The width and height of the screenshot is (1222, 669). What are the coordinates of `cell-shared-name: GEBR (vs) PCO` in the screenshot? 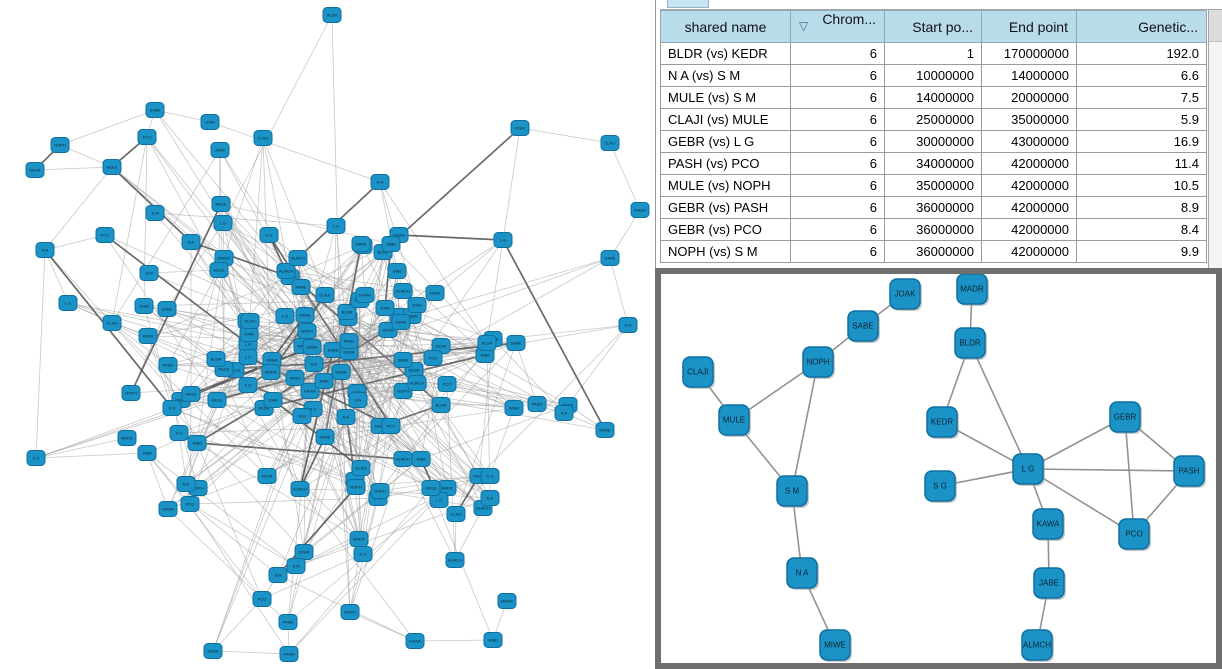 It's located at (725, 229).